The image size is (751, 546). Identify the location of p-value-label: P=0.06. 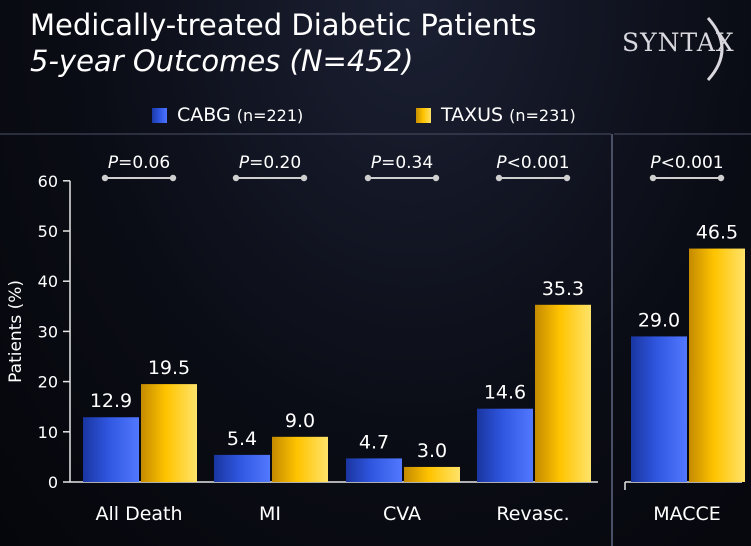
(139, 163).